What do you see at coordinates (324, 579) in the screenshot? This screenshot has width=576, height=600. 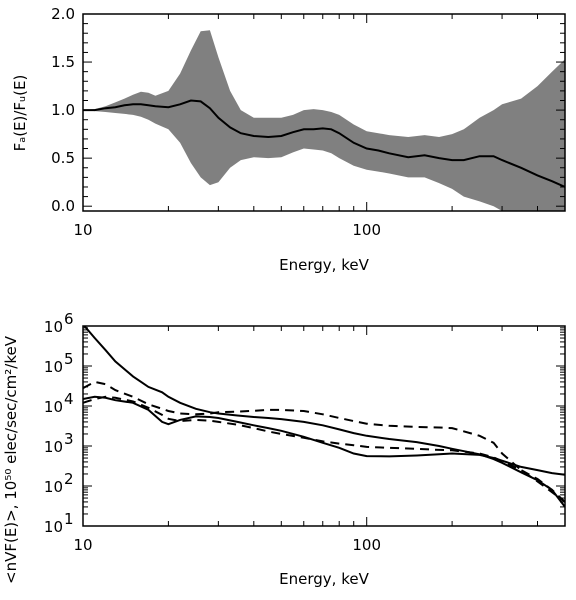 I see `spectrum-x-axis-label: Energy, keV` at bounding box center [324, 579].